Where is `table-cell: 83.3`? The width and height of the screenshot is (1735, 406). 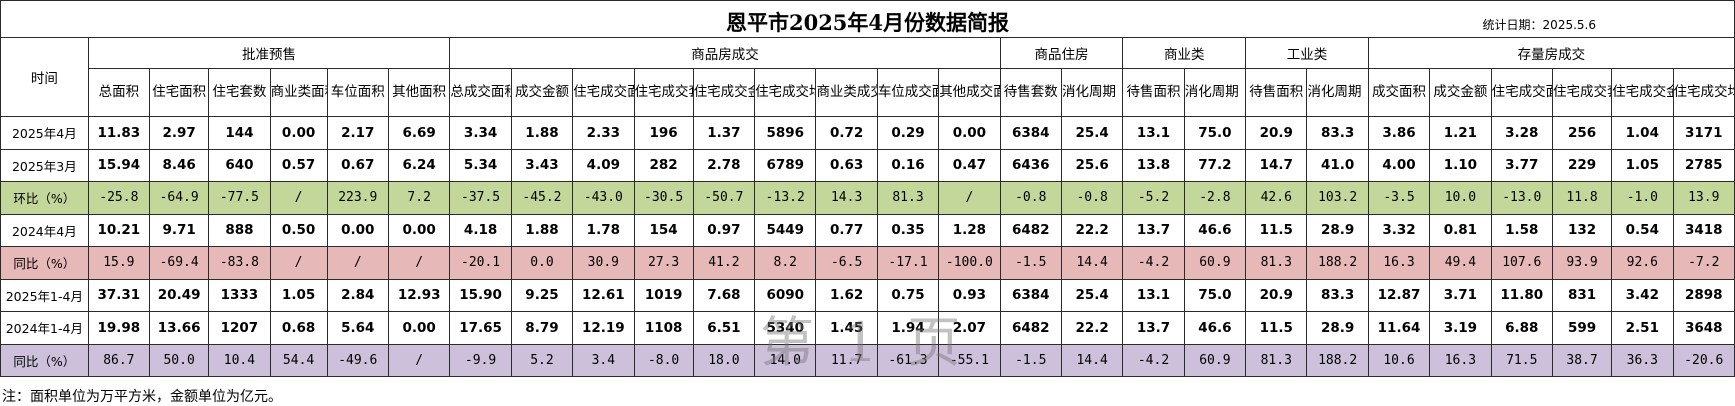
table-cell: 83.3 is located at coordinates (1337, 295).